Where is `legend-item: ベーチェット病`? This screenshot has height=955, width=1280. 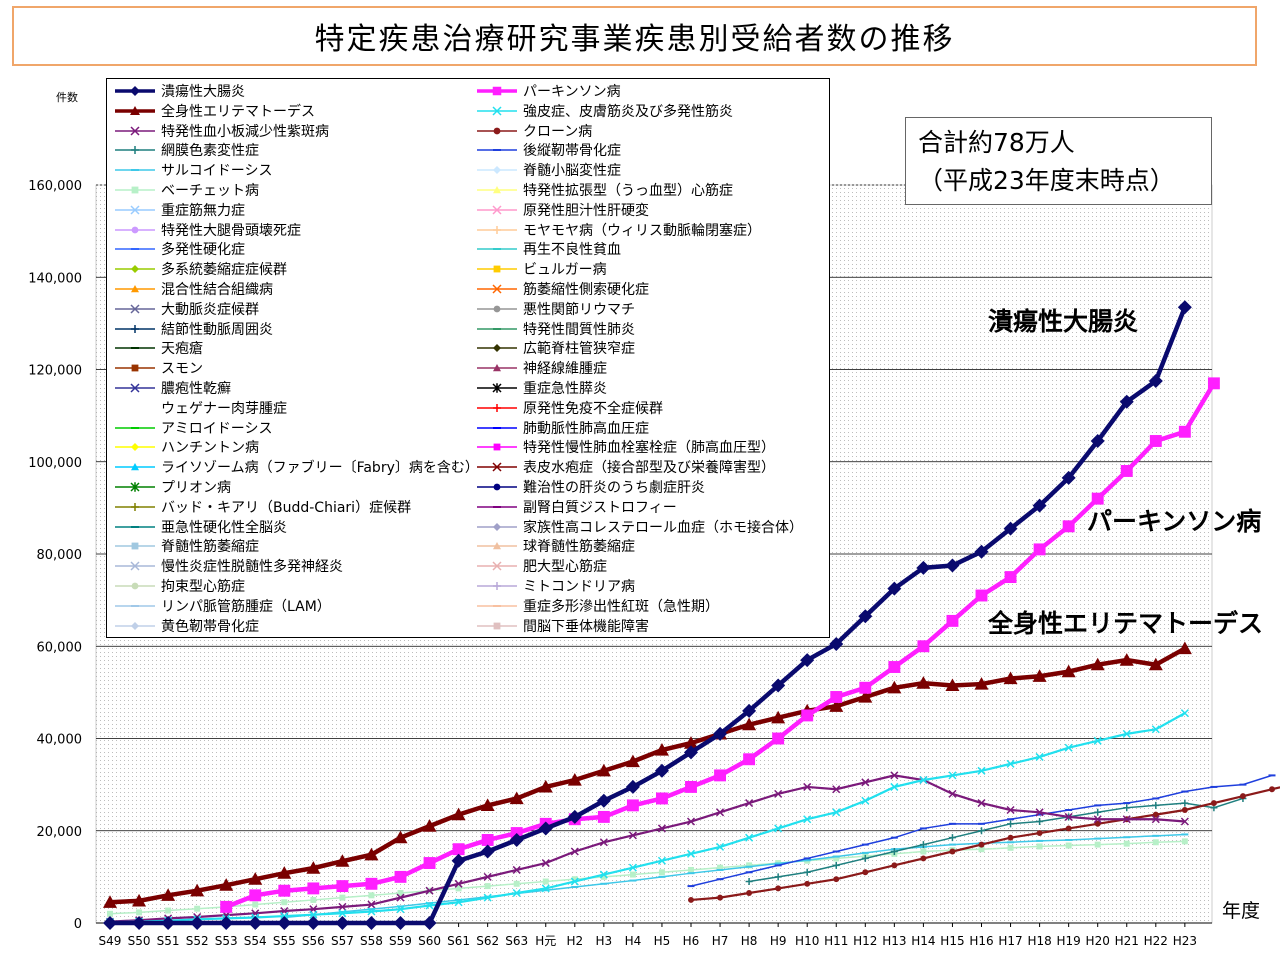 legend-item: ベーチェット病 is located at coordinates (186, 190).